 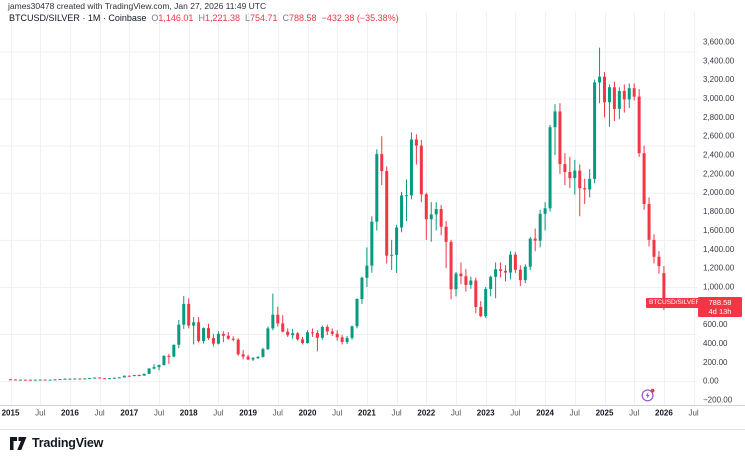 What do you see at coordinates (719, 173) in the screenshot?
I see `price-axis-label: 2,200.00` at bounding box center [719, 173].